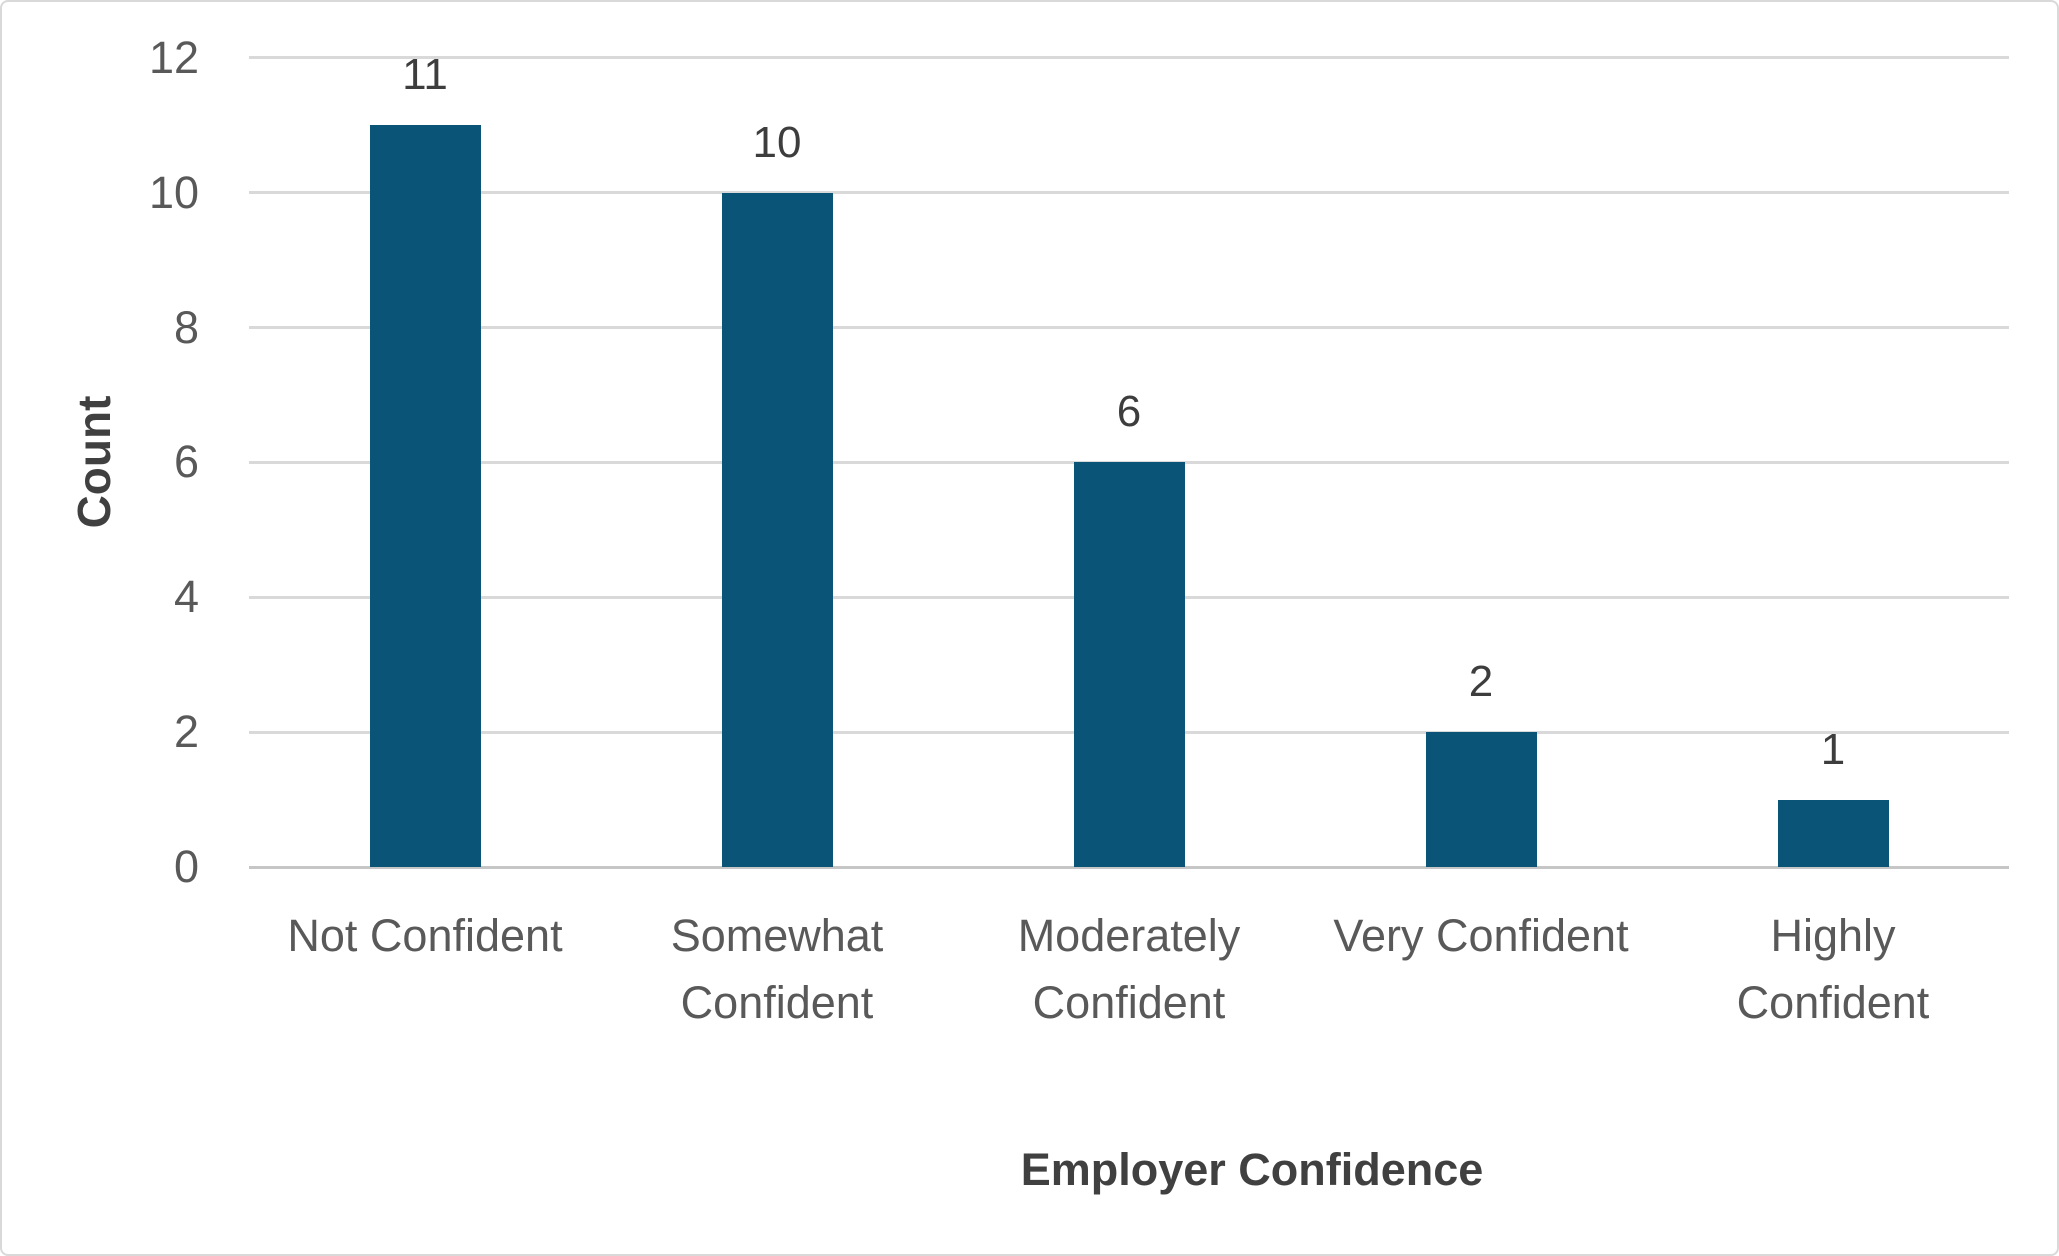 This screenshot has height=1256, width=2059. Describe the element at coordinates (777, 529) in the screenshot. I see `bar-somewhat-confident` at that location.